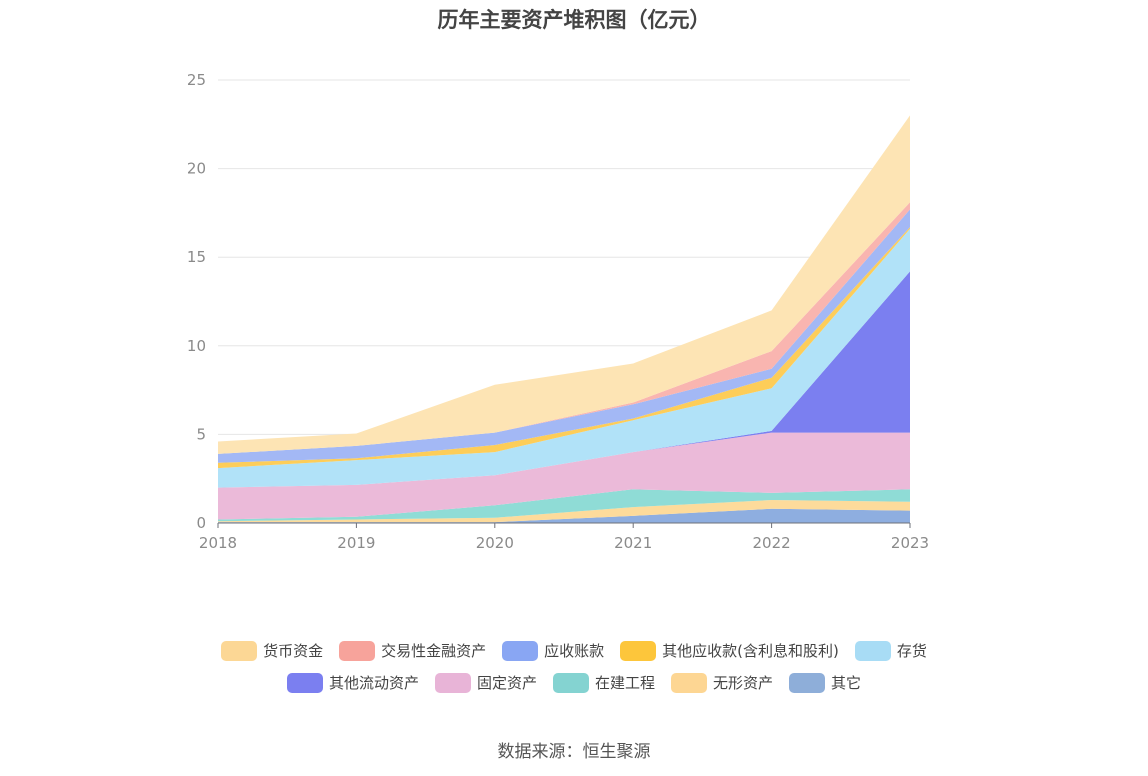 The image size is (1148, 776). I want to click on y-tick-label: 5, so click(201, 434).